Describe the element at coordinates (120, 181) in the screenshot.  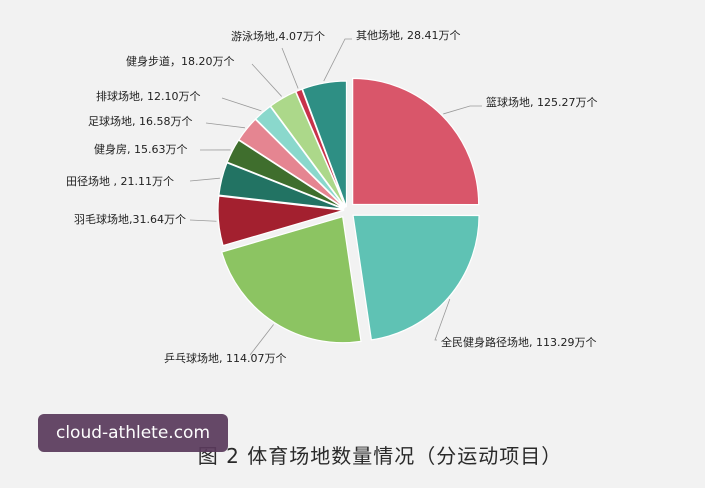
I see `slice-label-5: 田径场地 , 21.11万个` at that location.